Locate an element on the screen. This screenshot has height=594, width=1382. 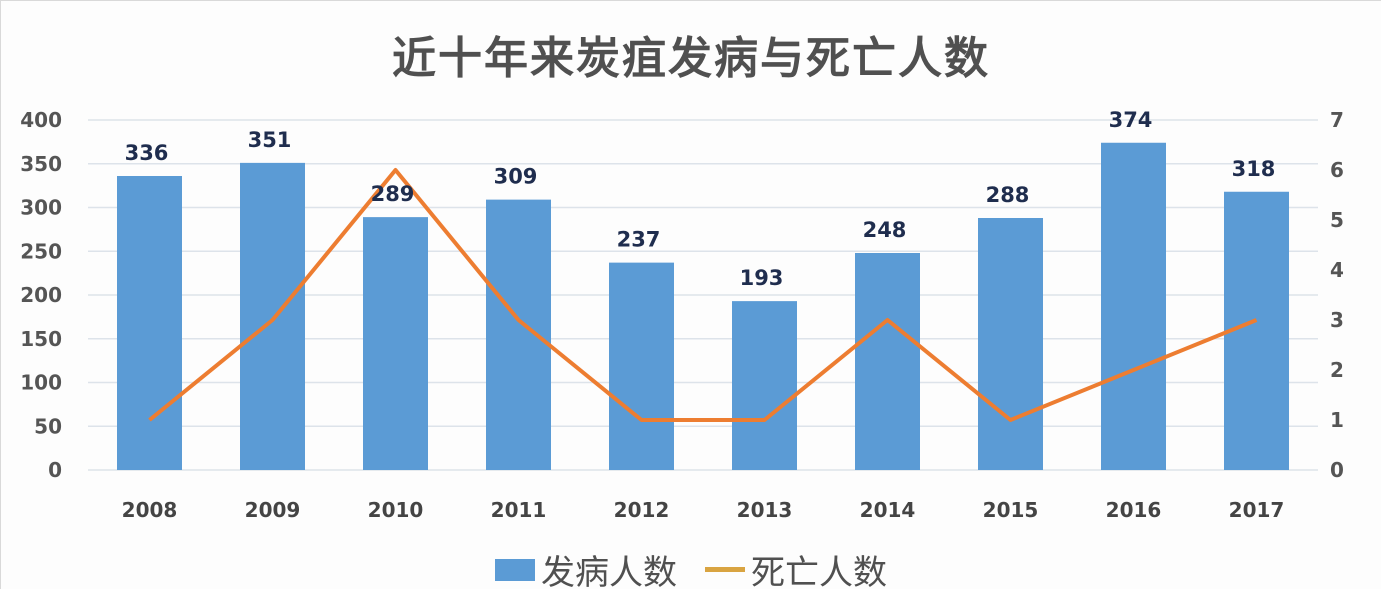
bar-swatch-icon is located at coordinates (515, 569).